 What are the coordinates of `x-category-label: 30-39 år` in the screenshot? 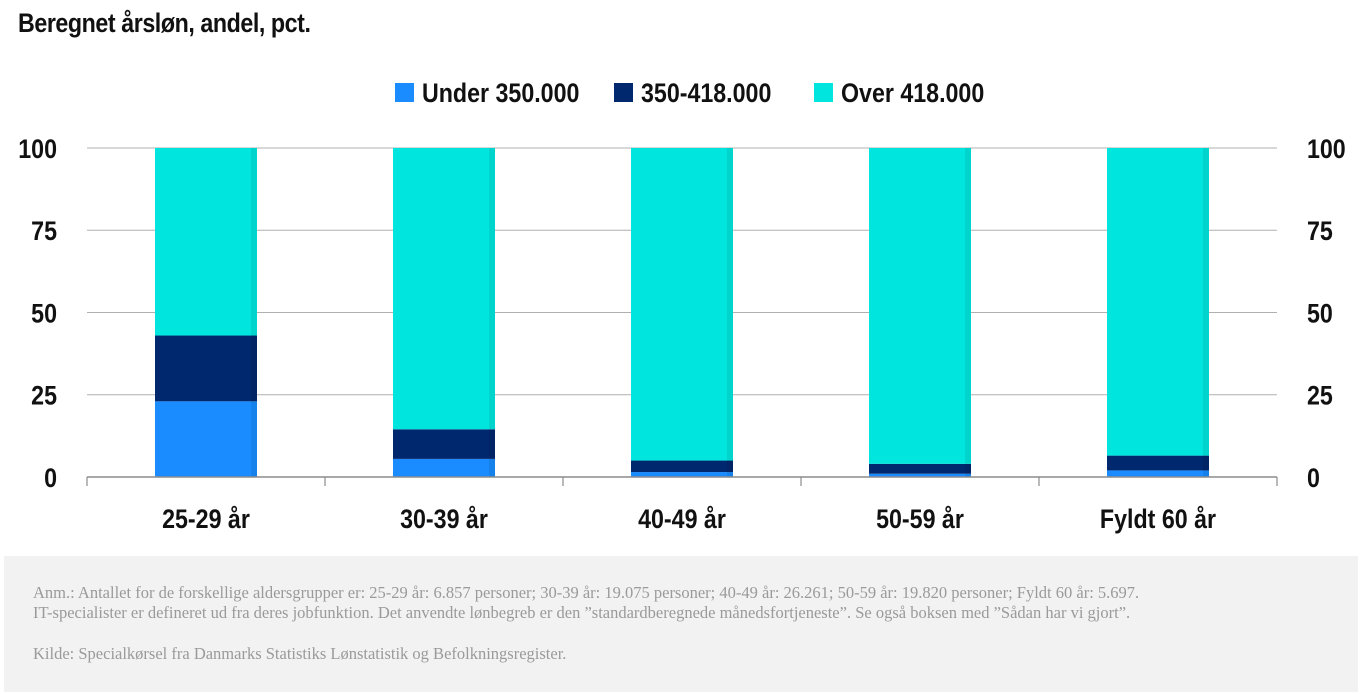 It's located at (444, 519).